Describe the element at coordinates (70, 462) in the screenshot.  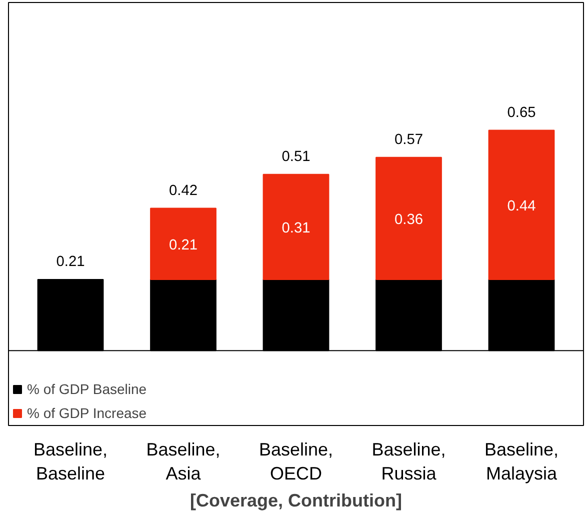
I see `x-tick-label: Baseline, Baseline` at that location.